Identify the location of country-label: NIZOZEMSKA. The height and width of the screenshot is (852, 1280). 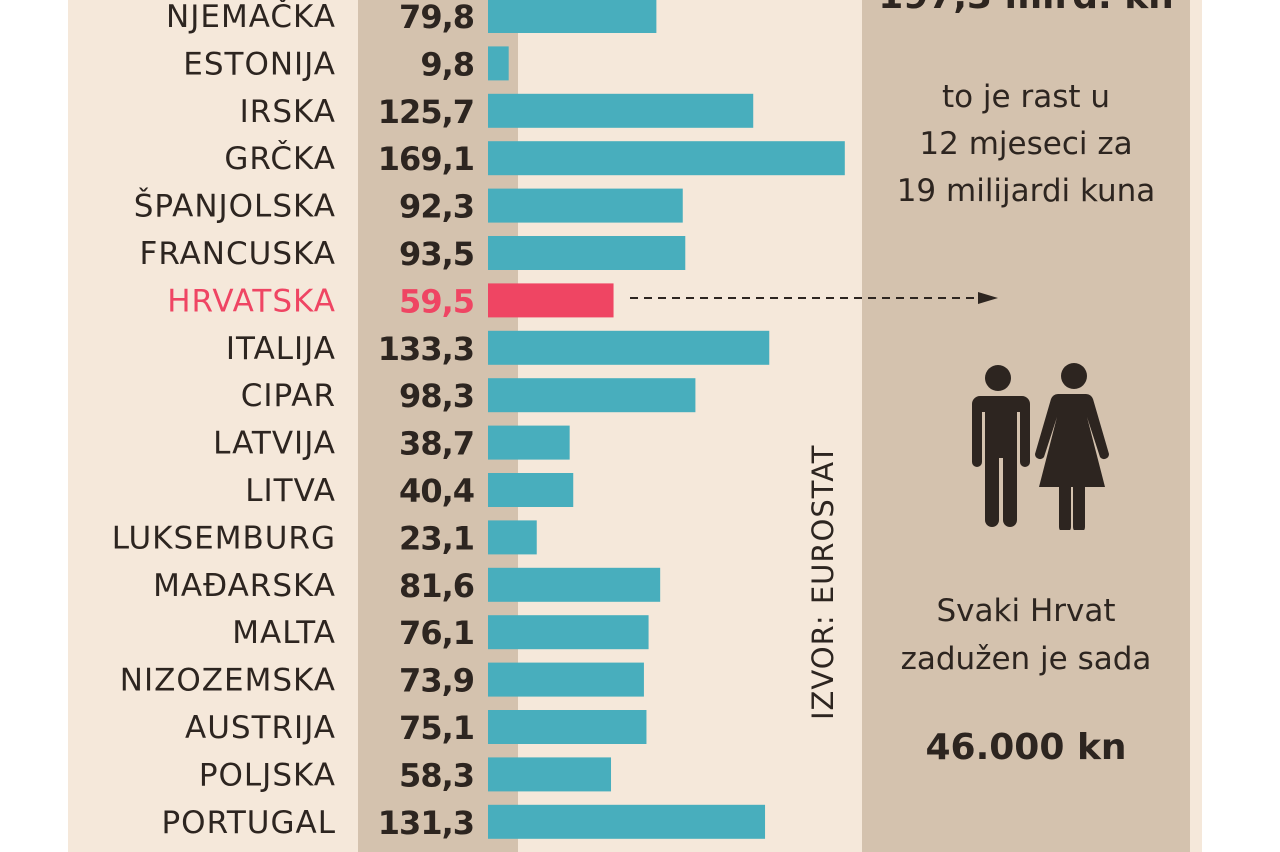
(228, 681).